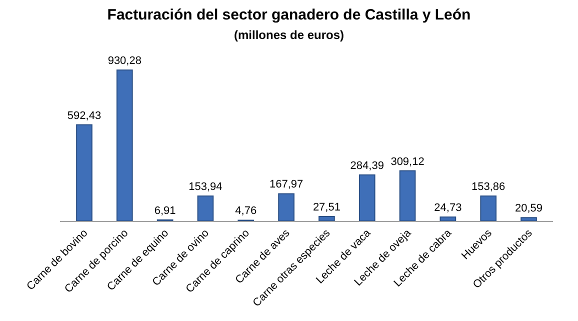 The height and width of the screenshot is (321, 578). Describe the element at coordinates (407, 162) in the screenshot. I see `data-label: 309,12` at that location.